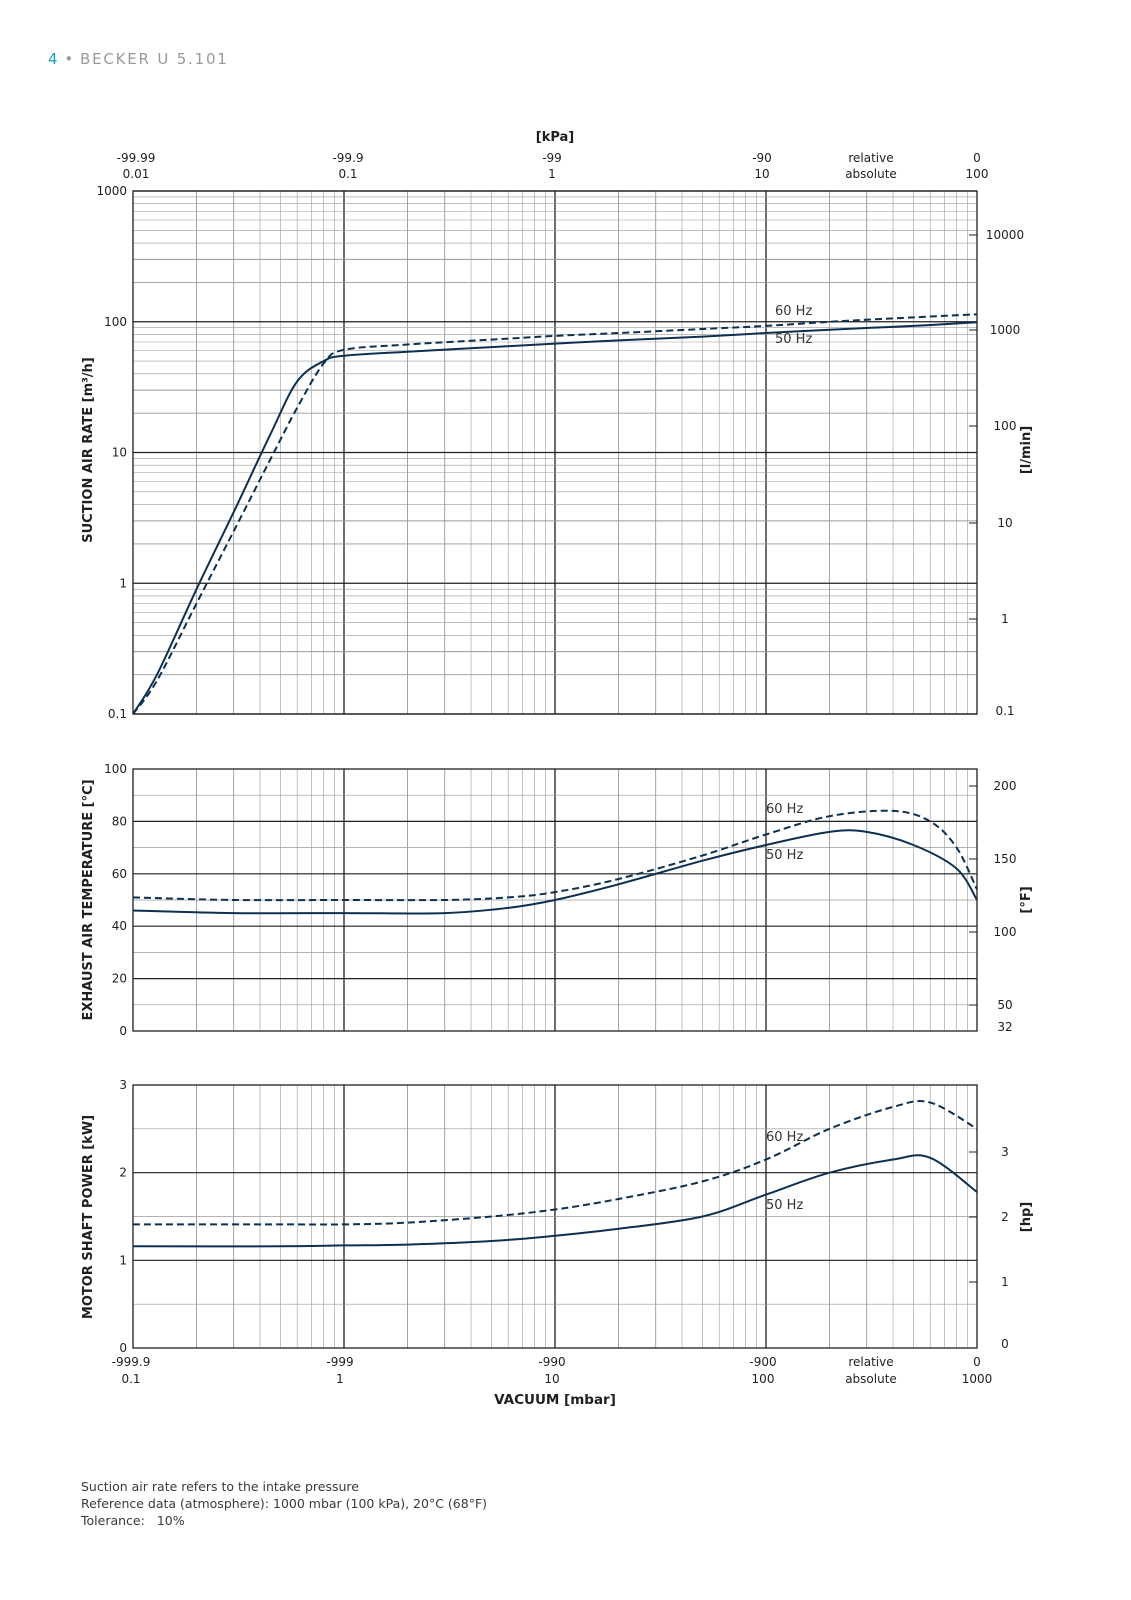 The width and height of the screenshot is (1131, 1600). Describe the element at coordinates (1026, 1217) in the screenshot. I see `power-y2label: [hp]` at that location.